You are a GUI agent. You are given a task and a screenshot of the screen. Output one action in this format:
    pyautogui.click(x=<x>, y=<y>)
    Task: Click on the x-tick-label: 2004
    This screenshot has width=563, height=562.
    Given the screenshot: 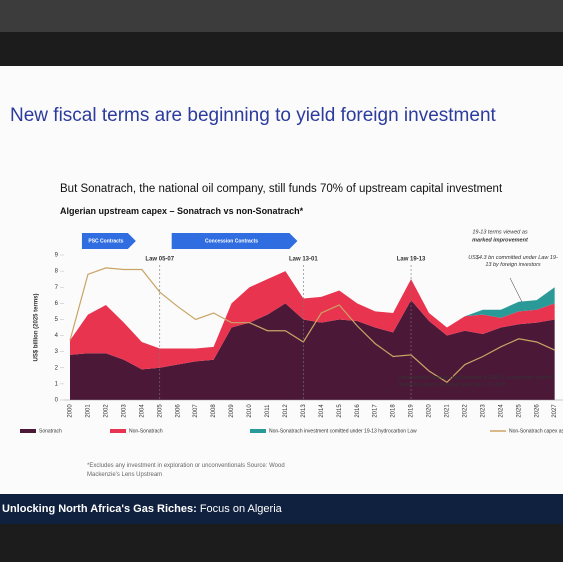 What is the action you would take?
    pyautogui.click(x=142, y=411)
    